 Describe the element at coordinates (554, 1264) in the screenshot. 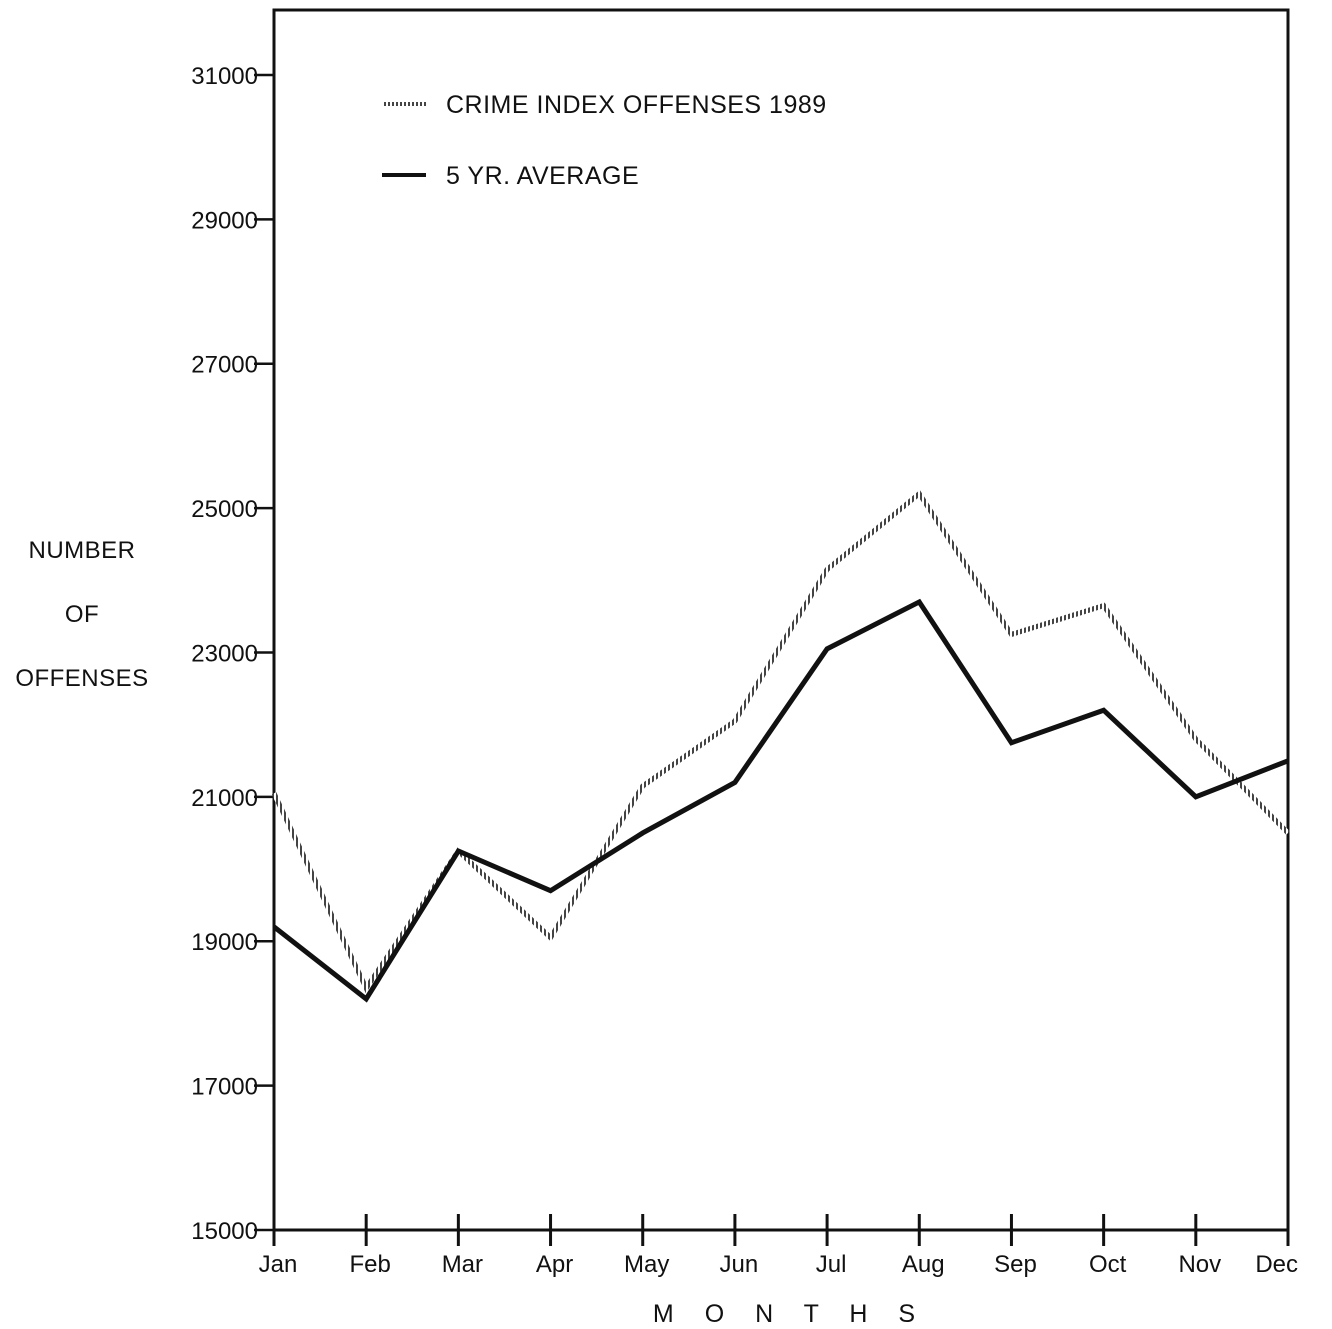

I see `x-tick-label-apr: Apr` at that location.